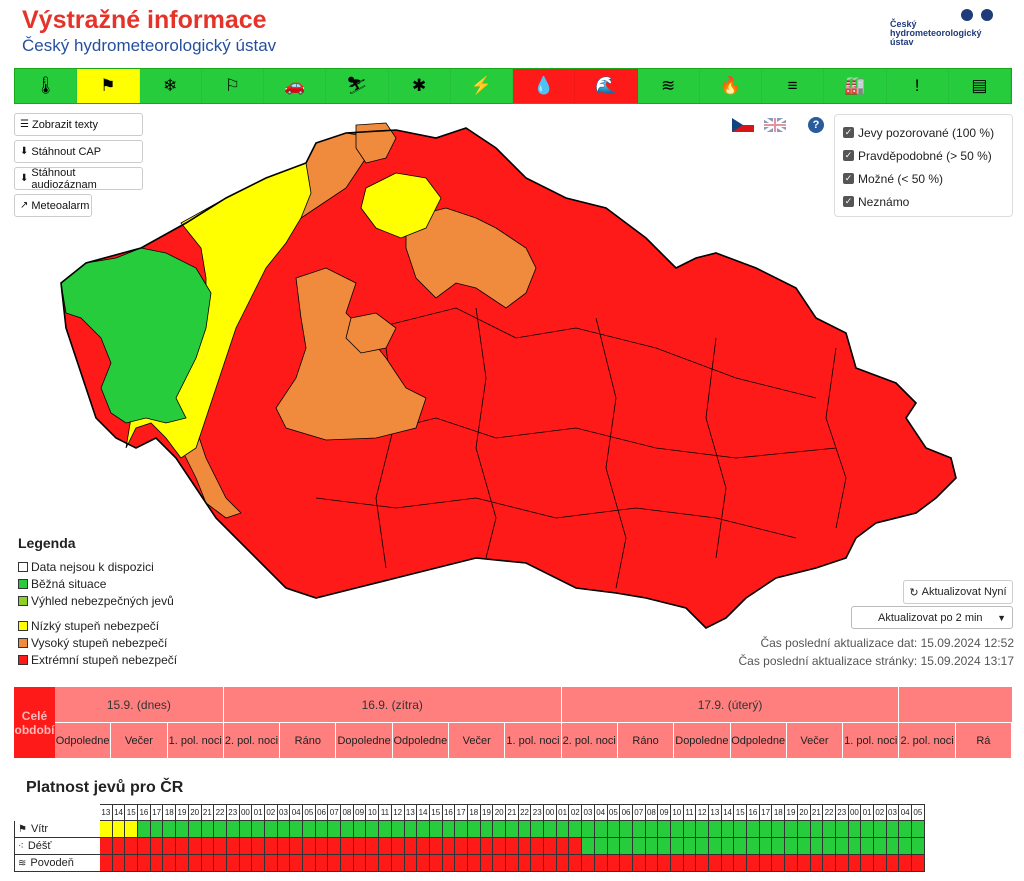  Describe the element at coordinates (743, 125) in the screenshot. I see `czech-flag-icon` at that location.